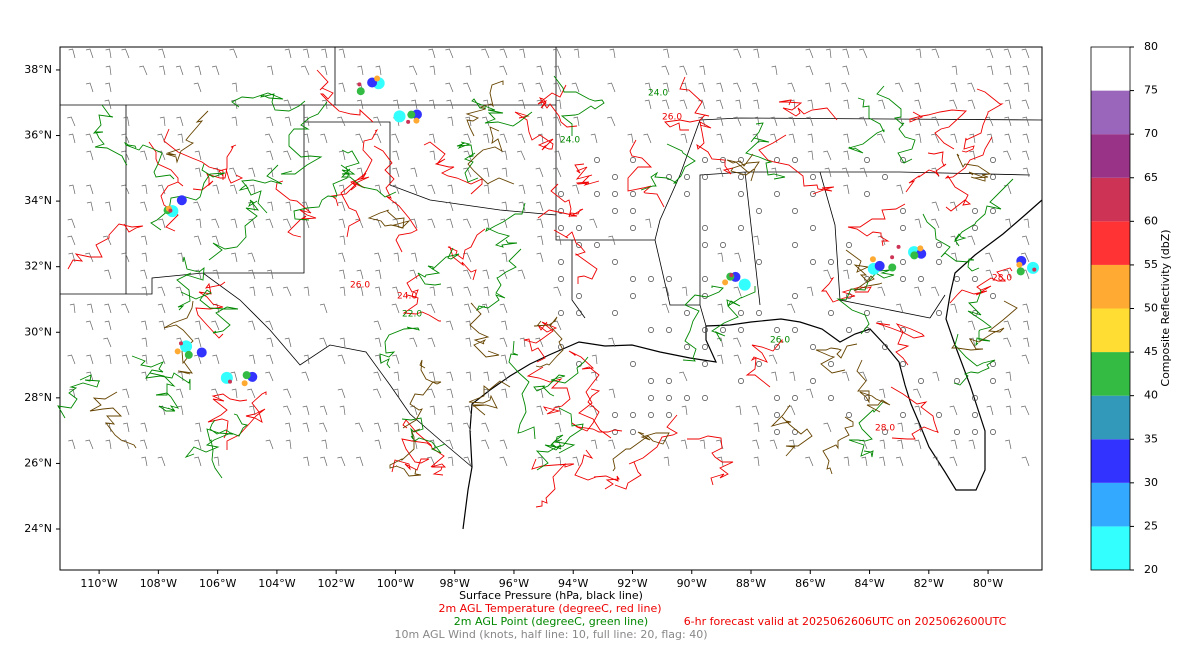 The height and width of the screenshot is (654, 1200). I want to click on colorbar-tick-label: 60, so click(1151, 220).